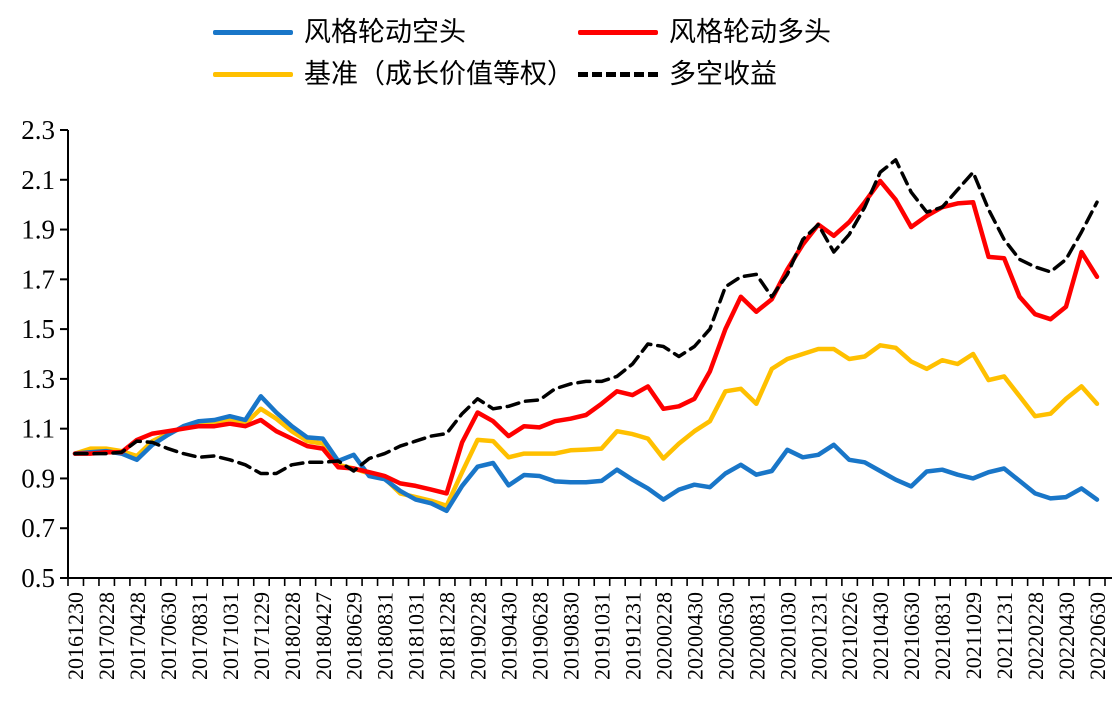 This screenshot has height=717, width=1119. What do you see at coordinates (168, 636) in the screenshot?
I see `x-tick-label: 20170630` at bounding box center [168, 636].